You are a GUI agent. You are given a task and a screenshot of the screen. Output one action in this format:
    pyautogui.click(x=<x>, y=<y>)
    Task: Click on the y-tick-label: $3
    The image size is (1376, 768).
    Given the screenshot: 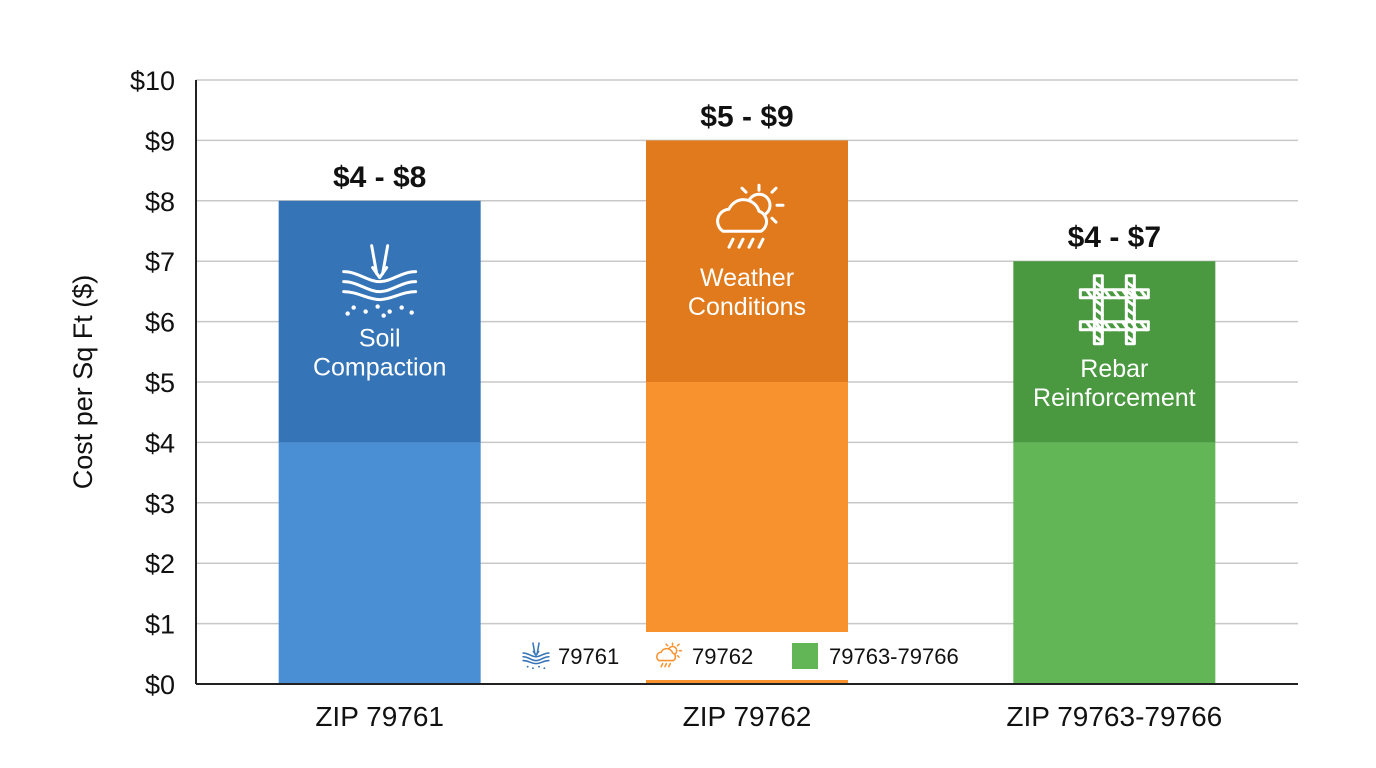 What is the action you would take?
    pyautogui.click(x=160, y=504)
    